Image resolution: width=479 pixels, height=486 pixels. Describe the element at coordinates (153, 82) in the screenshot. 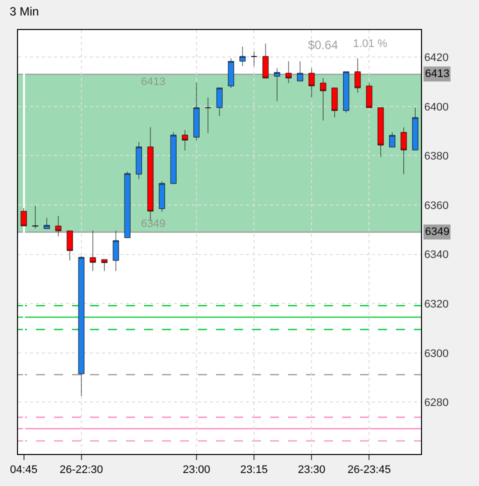

I see `annotation: 6413` at that location.